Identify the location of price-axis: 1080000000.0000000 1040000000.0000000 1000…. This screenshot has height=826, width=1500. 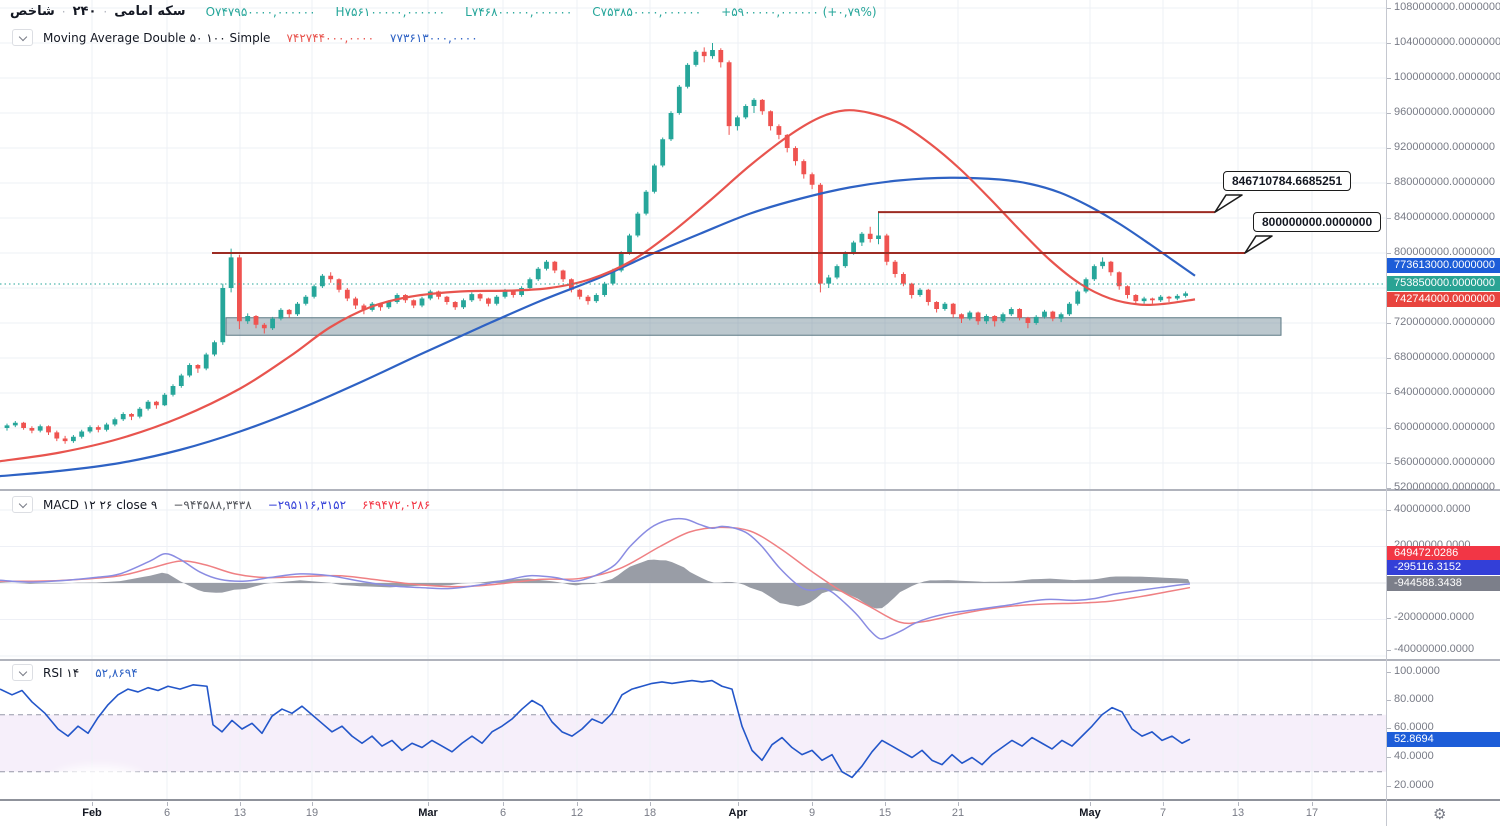
(1443, 400).